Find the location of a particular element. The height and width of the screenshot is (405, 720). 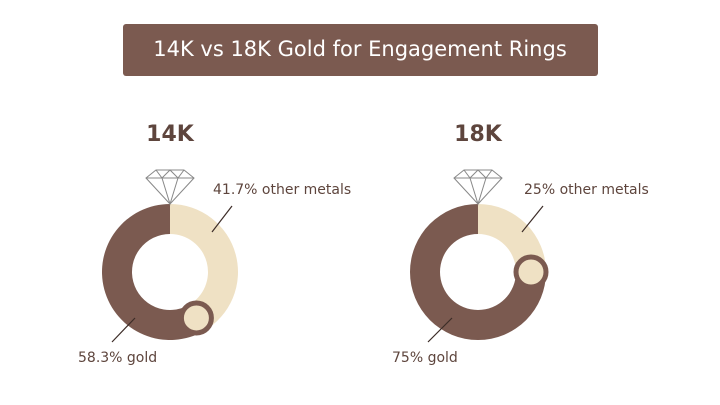

chart-subtitle: 14K is located at coordinates (170, 134).